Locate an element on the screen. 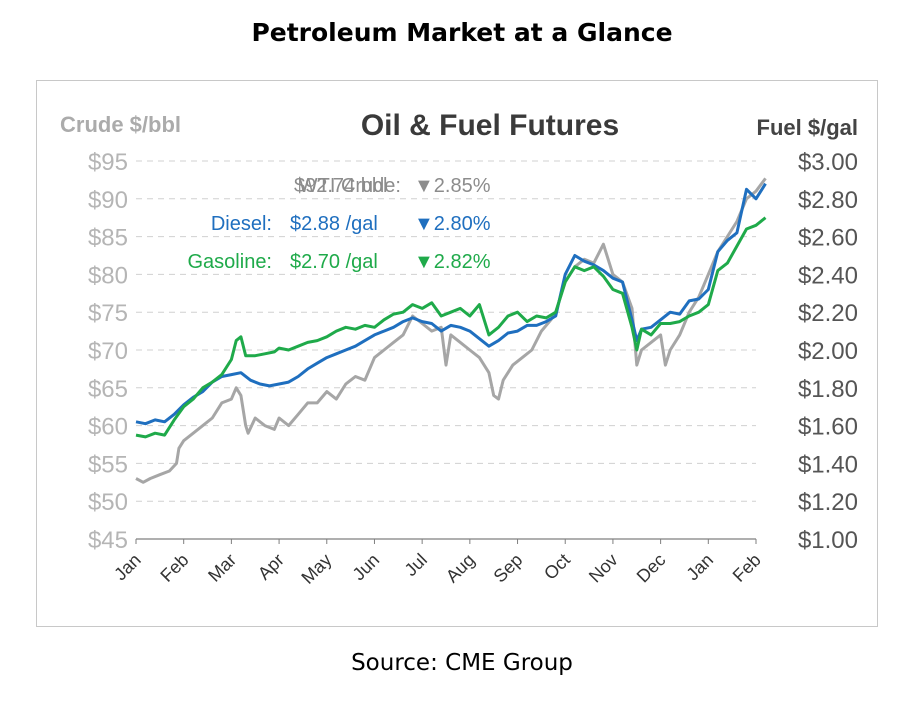  left-axis-label: Crude $/bbl is located at coordinates (120, 124).